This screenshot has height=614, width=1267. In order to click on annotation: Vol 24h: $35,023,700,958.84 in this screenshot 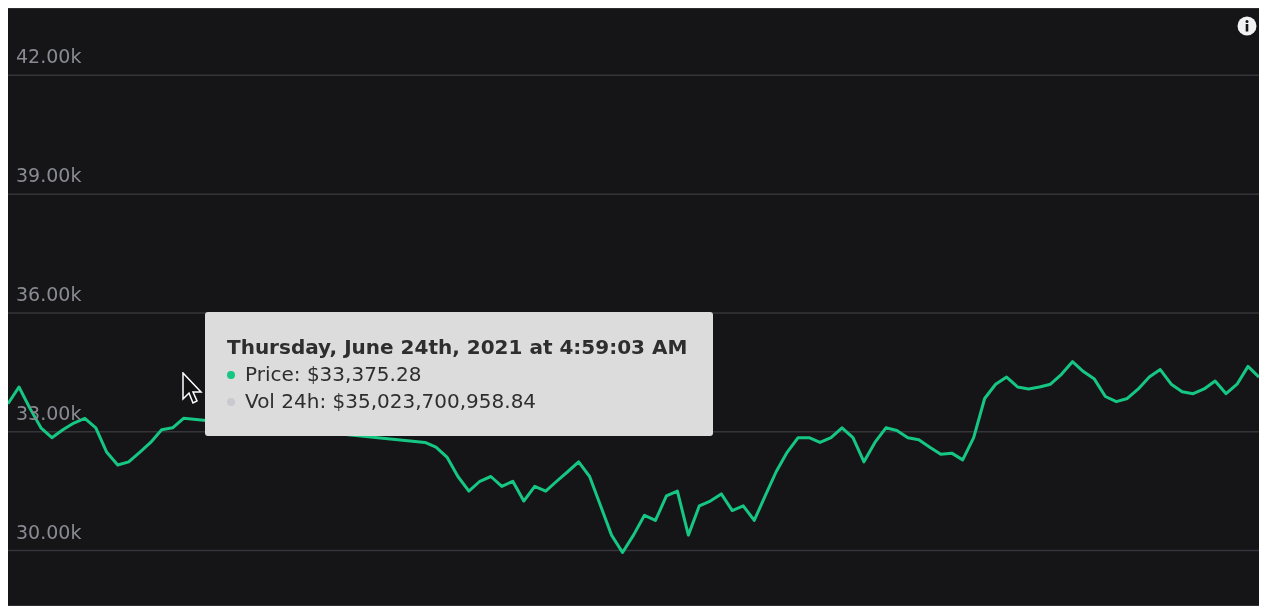, I will do `click(391, 401)`.